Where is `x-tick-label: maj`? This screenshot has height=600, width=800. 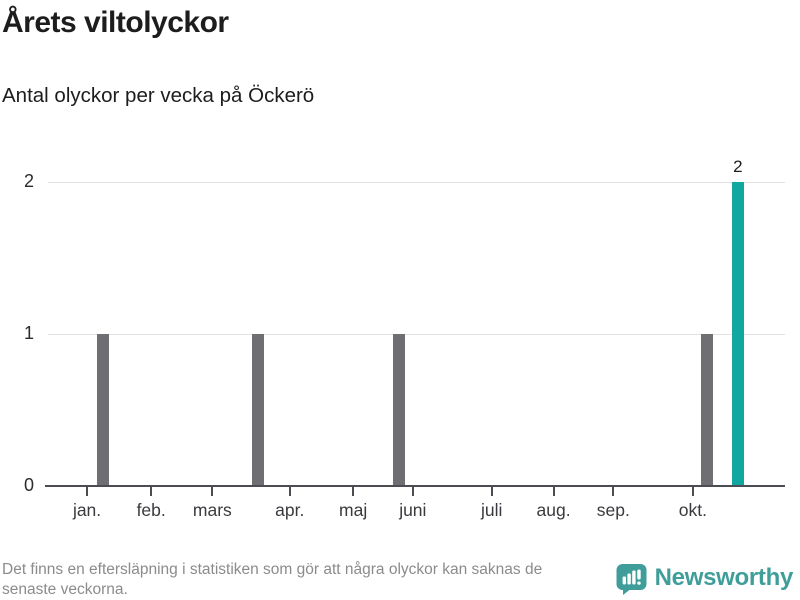
x-tick-label: maj is located at coordinates (353, 510).